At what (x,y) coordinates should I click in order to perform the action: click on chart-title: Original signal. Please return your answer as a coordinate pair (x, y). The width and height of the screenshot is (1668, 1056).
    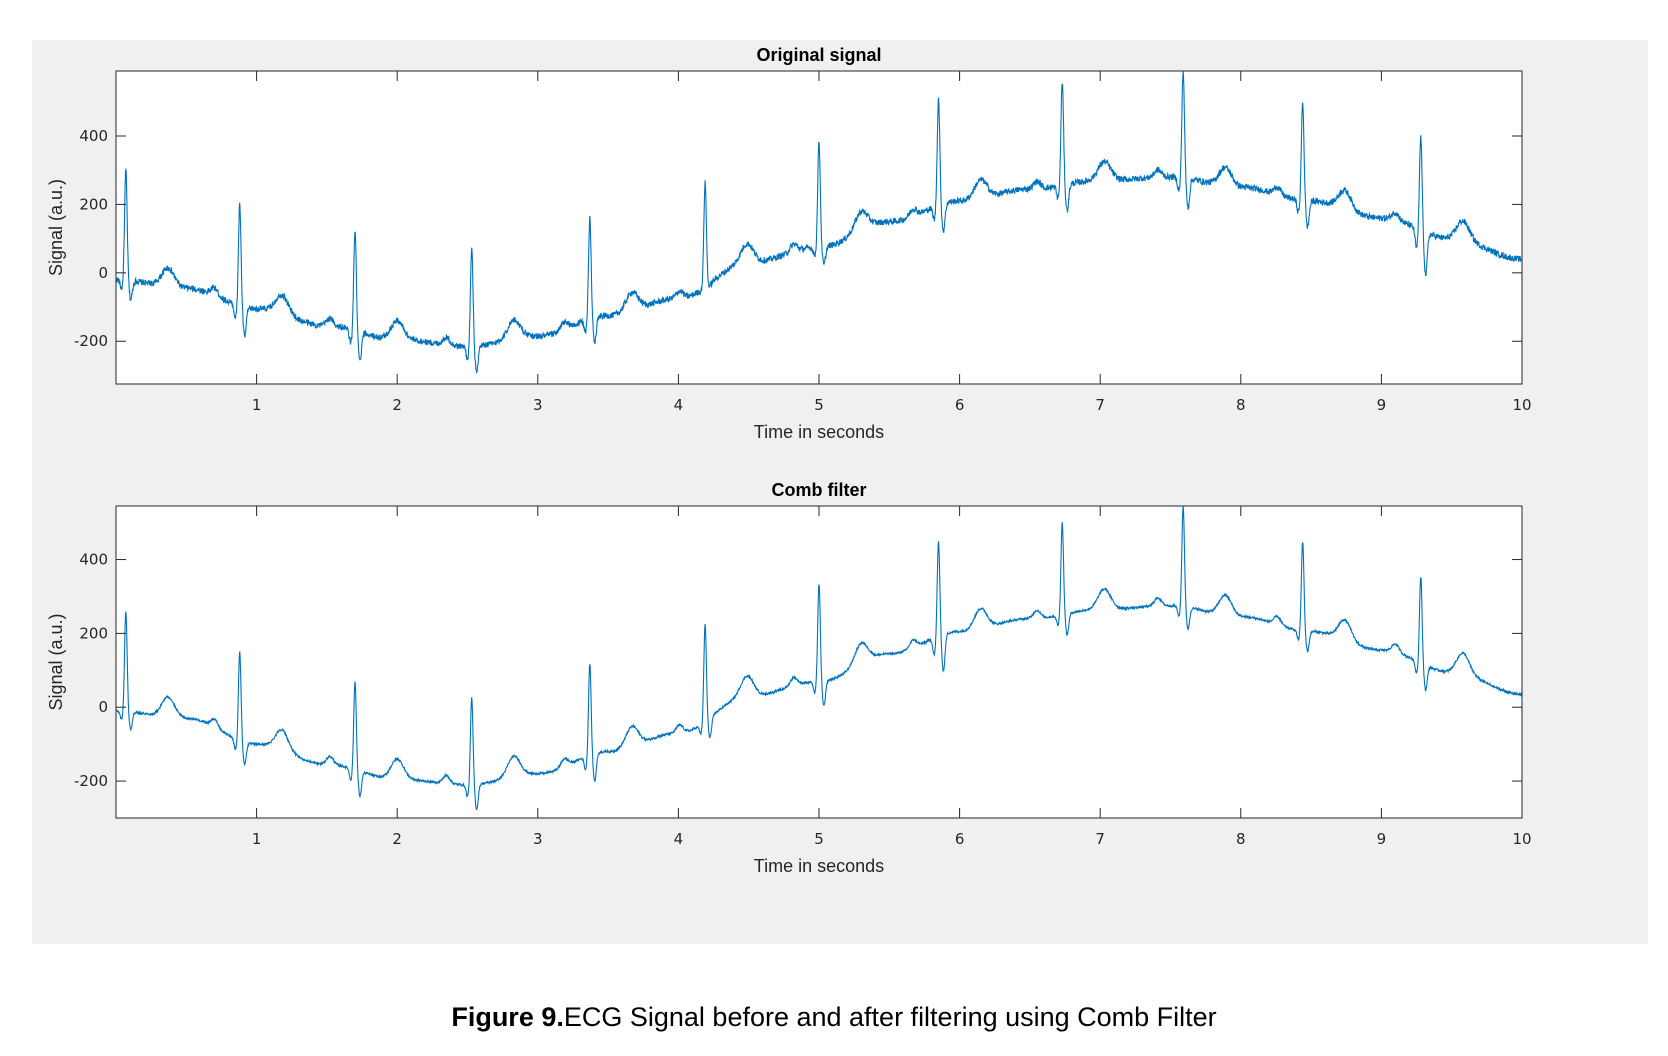
    Looking at the image, I should click on (818, 55).